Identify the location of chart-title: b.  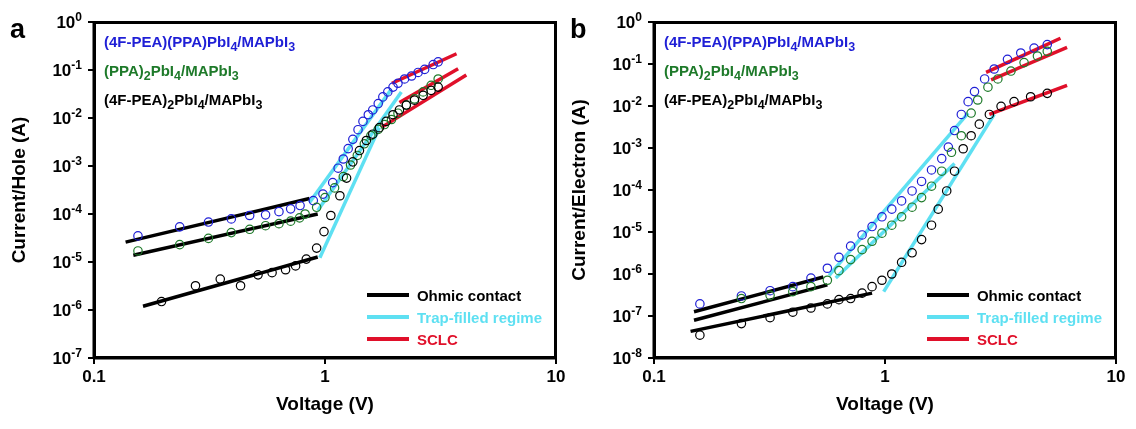
(578, 29).